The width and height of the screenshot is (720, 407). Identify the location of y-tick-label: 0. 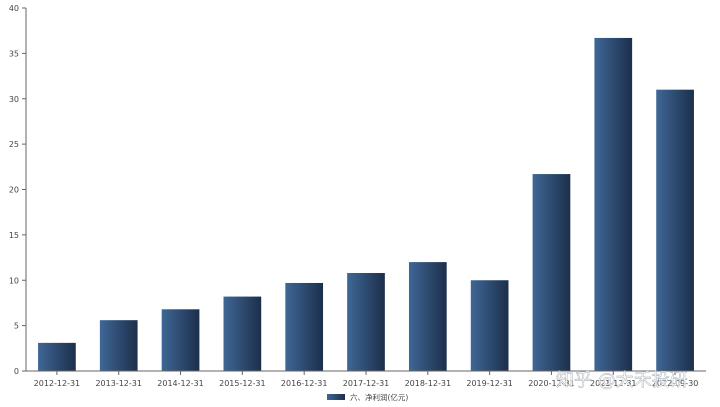
(16, 371).